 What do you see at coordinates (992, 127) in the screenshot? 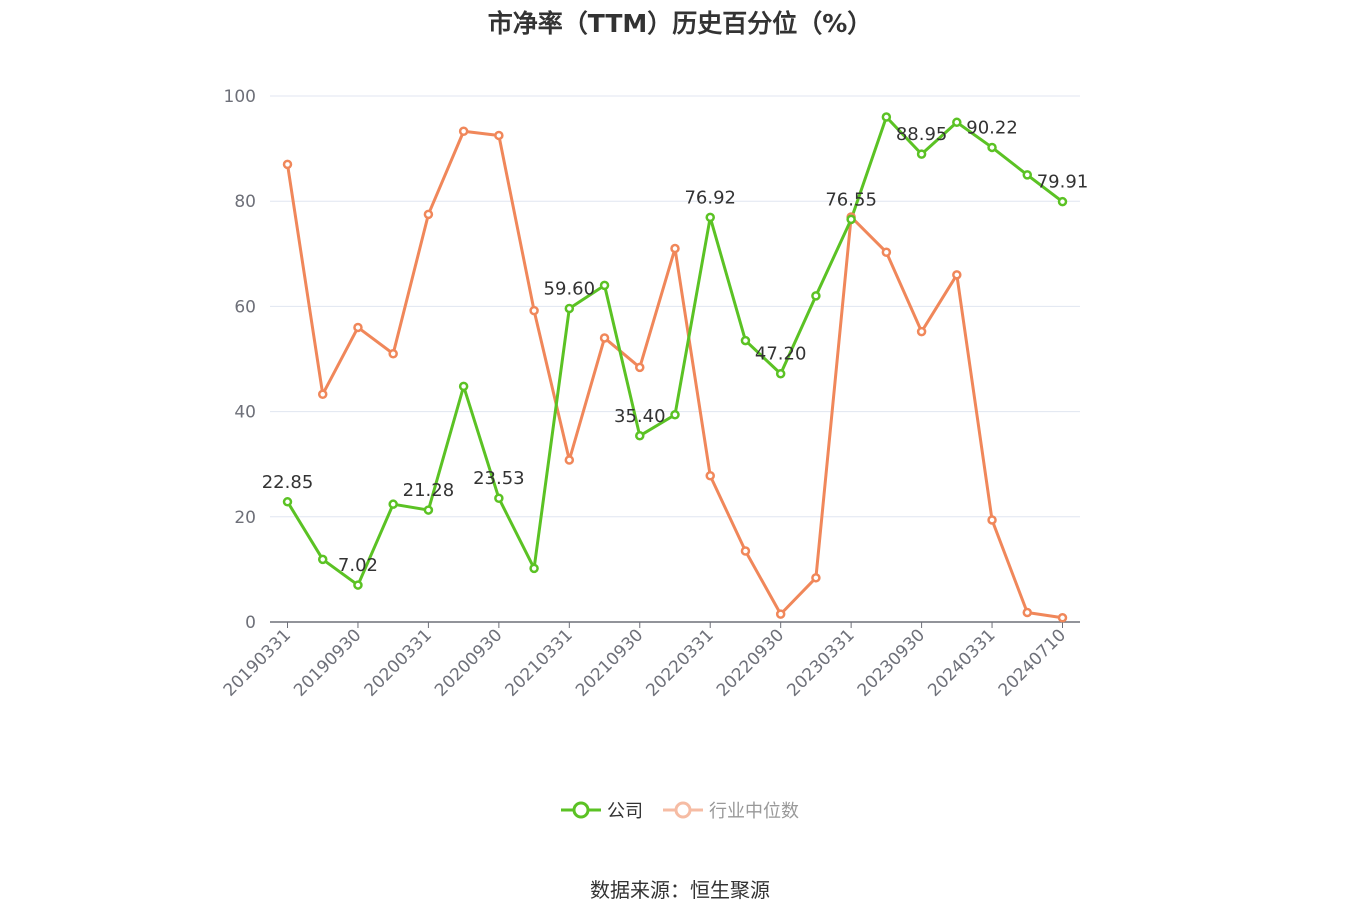
I see `data-label-20: 90.22` at bounding box center [992, 127].